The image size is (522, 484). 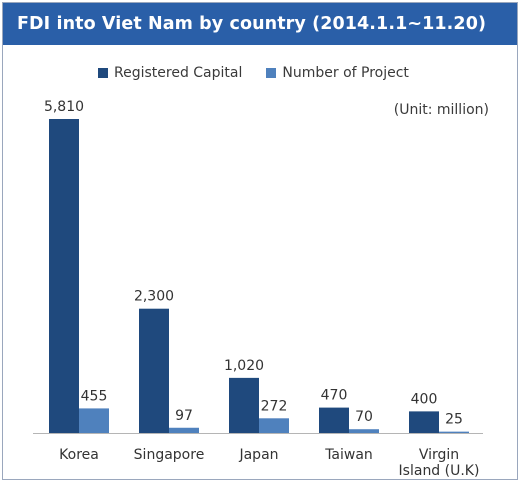 I want to click on data-label-number-of-project: 97, so click(x=184, y=416).